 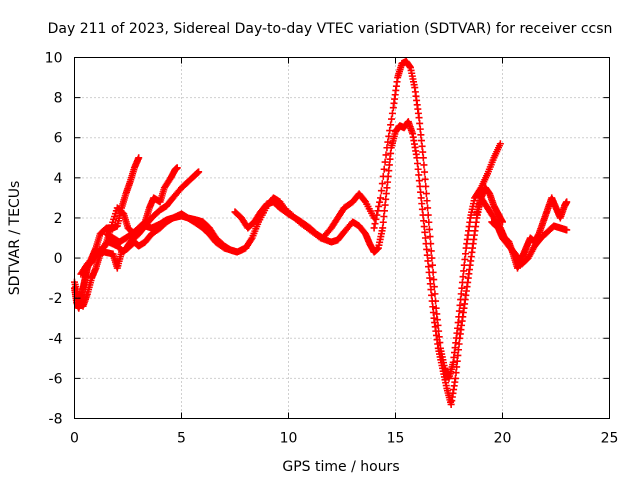 What do you see at coordinates (56, 339) in the screenshot?
I see `y-tick-label: -4` at bounding box center [56, 339].